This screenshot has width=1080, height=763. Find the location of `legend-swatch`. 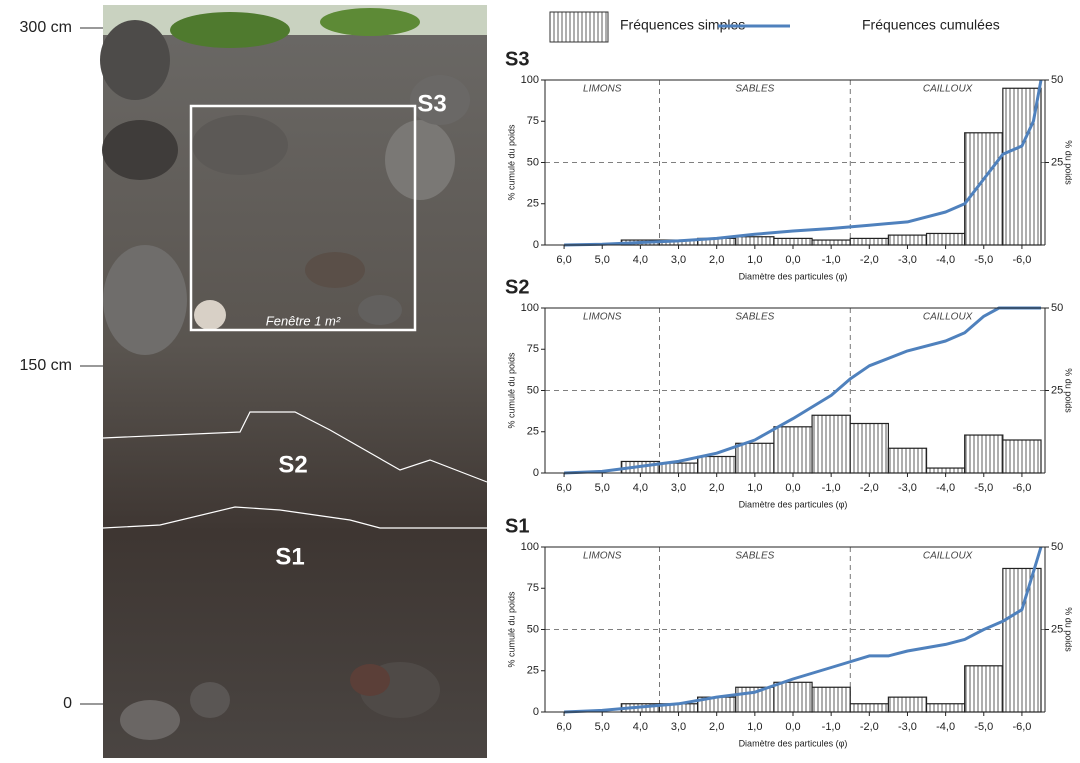

legend-swatch is located at coordinates (579, 27).